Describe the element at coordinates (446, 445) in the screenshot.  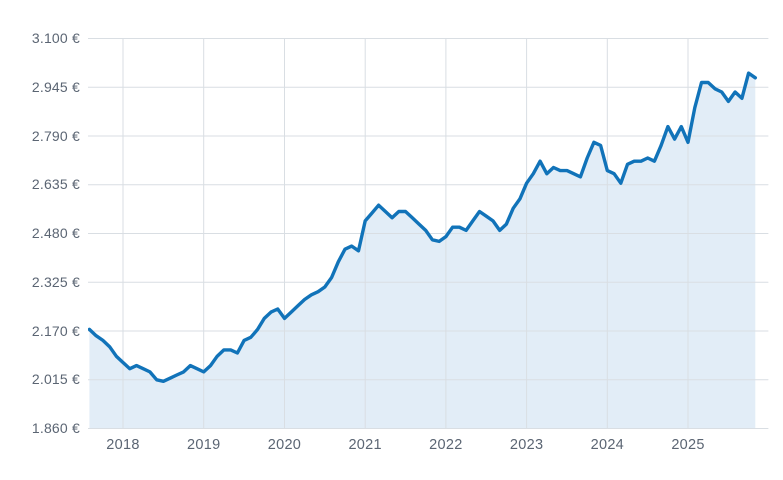
I see `x-tick-label: 2022` at that location.